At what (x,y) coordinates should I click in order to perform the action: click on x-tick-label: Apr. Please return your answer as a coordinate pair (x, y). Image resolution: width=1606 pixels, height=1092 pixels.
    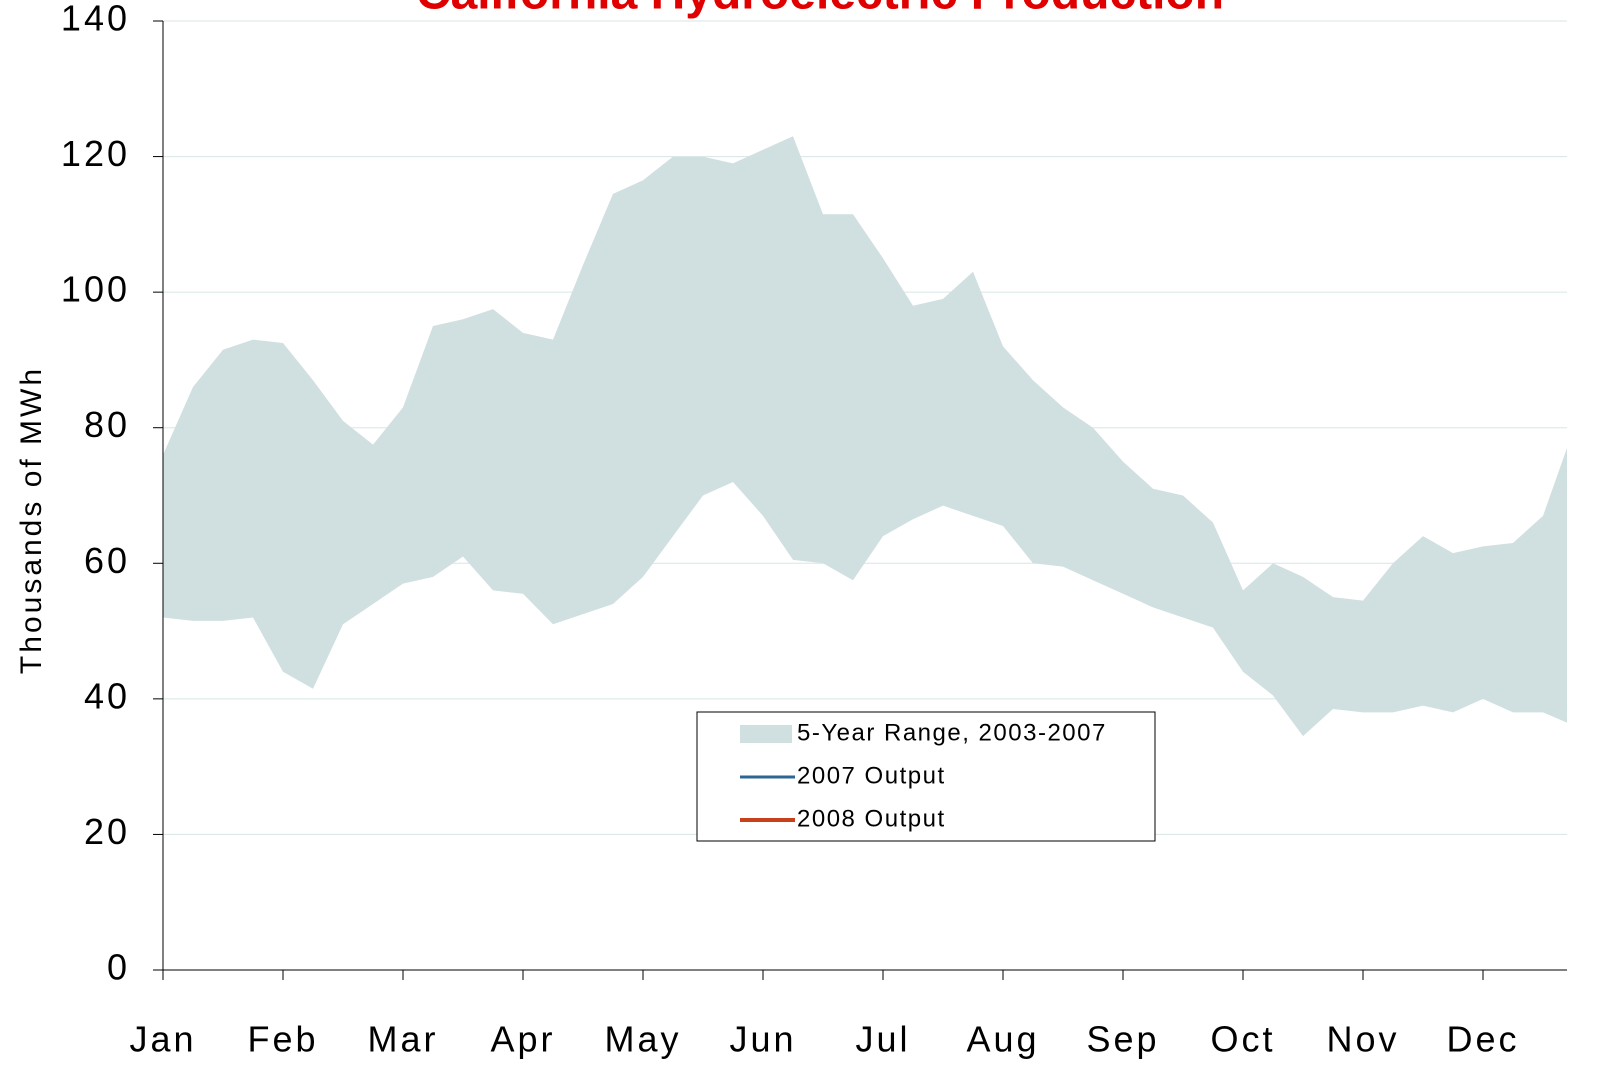
    Looking at the image, I should click on (522, 1039).